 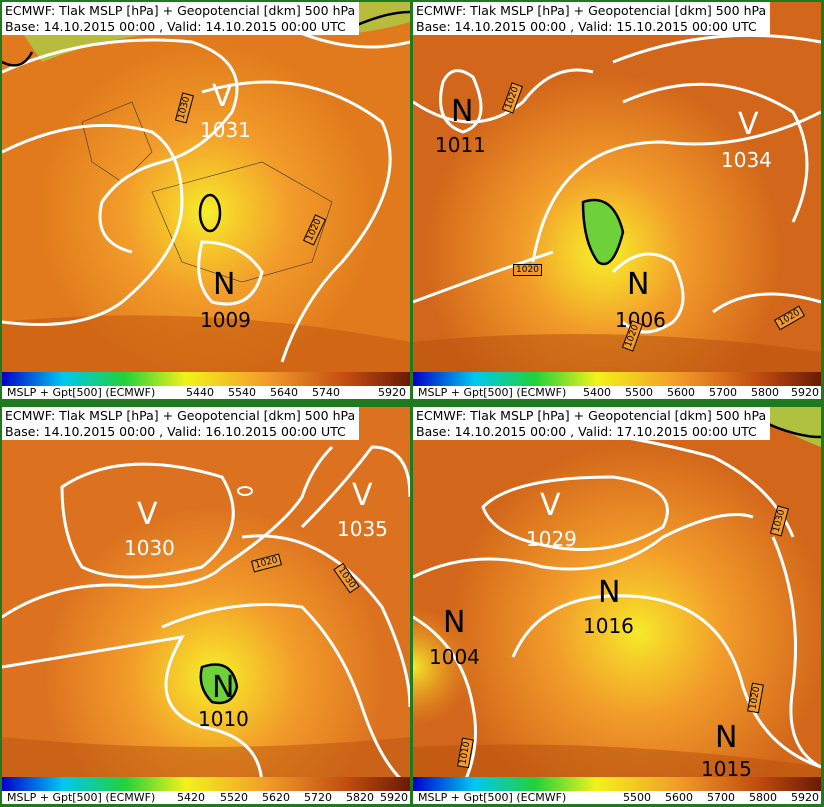 What do you see at coordinates (726, 769) in the screenshot?
I see `low-pressure-value: 1015` at bounding box center [726, 769].